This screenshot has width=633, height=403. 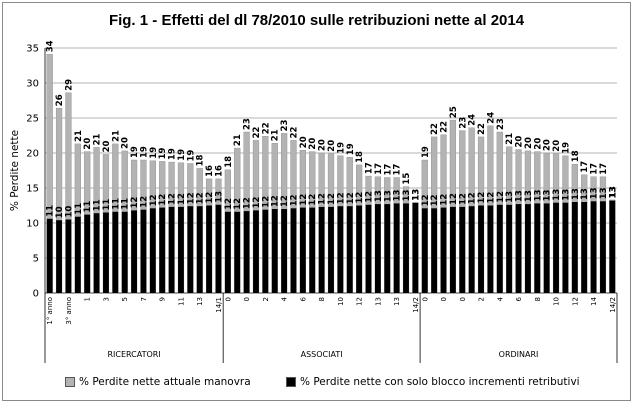 What do you see at coordinates (266, 299) in the screenshot?
I see `x-tick-label: 2` at bounding box center [266, 299].